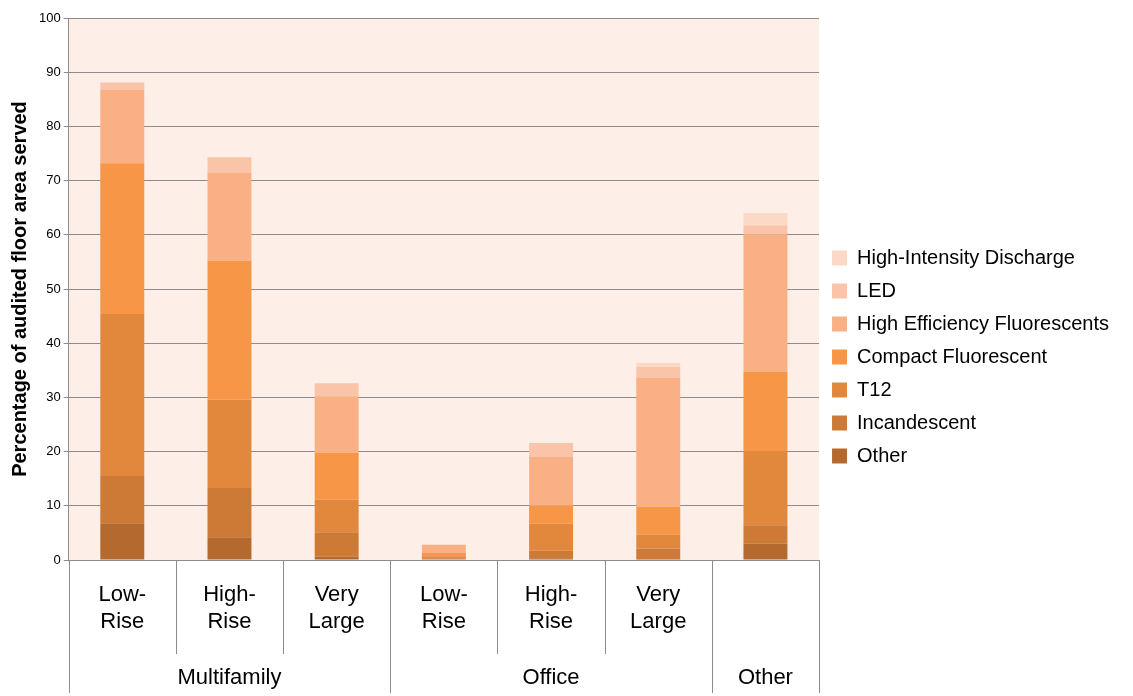 The height and width of the screenshot is (696, 1133). What do you see at coordinates (551, 677) in the screenshot?
I see `text: Office` at bounding box center [551, 677].